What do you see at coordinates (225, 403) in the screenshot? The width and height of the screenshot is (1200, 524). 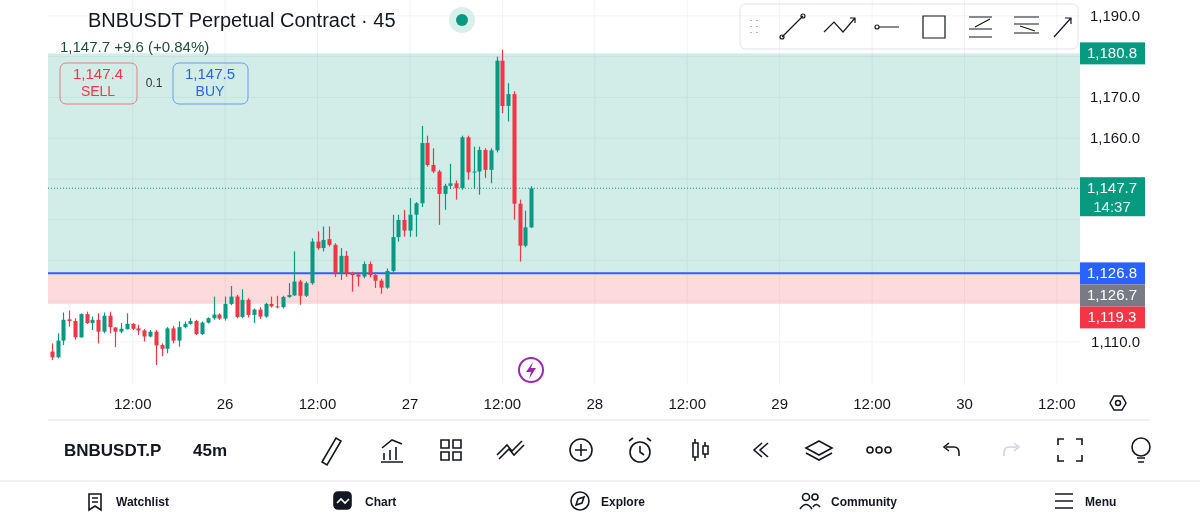 I see `x-tick-label: 26` at bounding box center [225, 403].